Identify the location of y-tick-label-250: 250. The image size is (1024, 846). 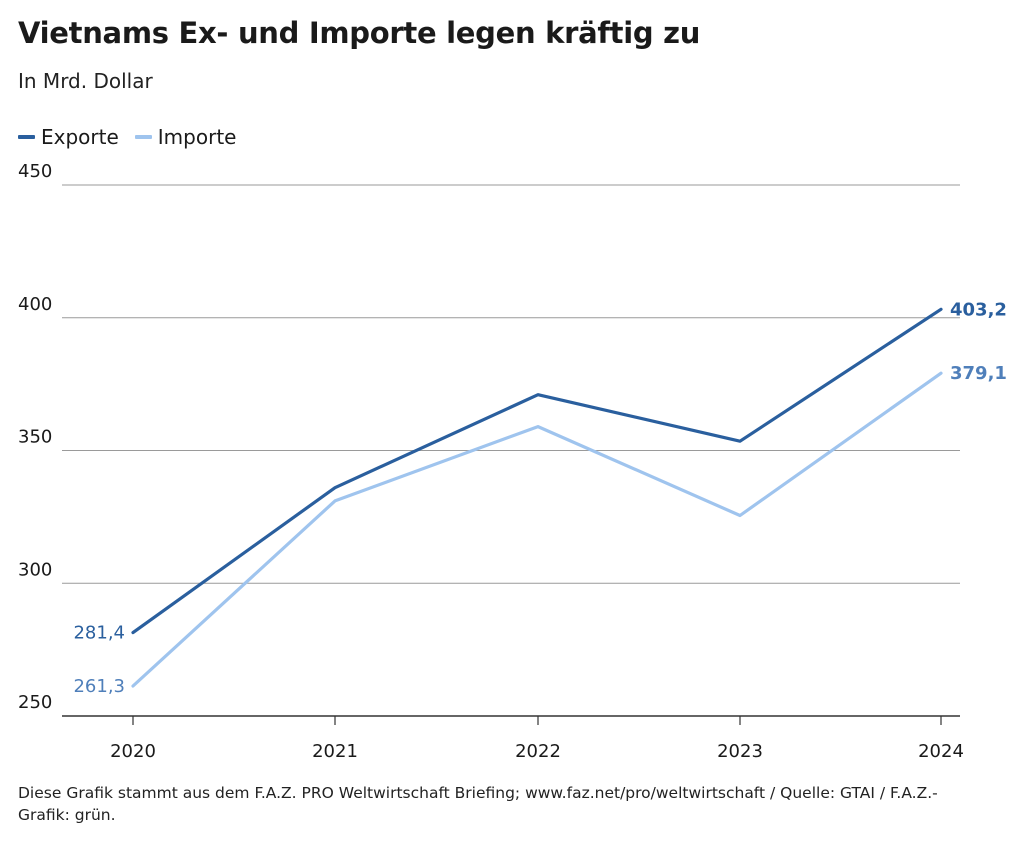
(35, 702).